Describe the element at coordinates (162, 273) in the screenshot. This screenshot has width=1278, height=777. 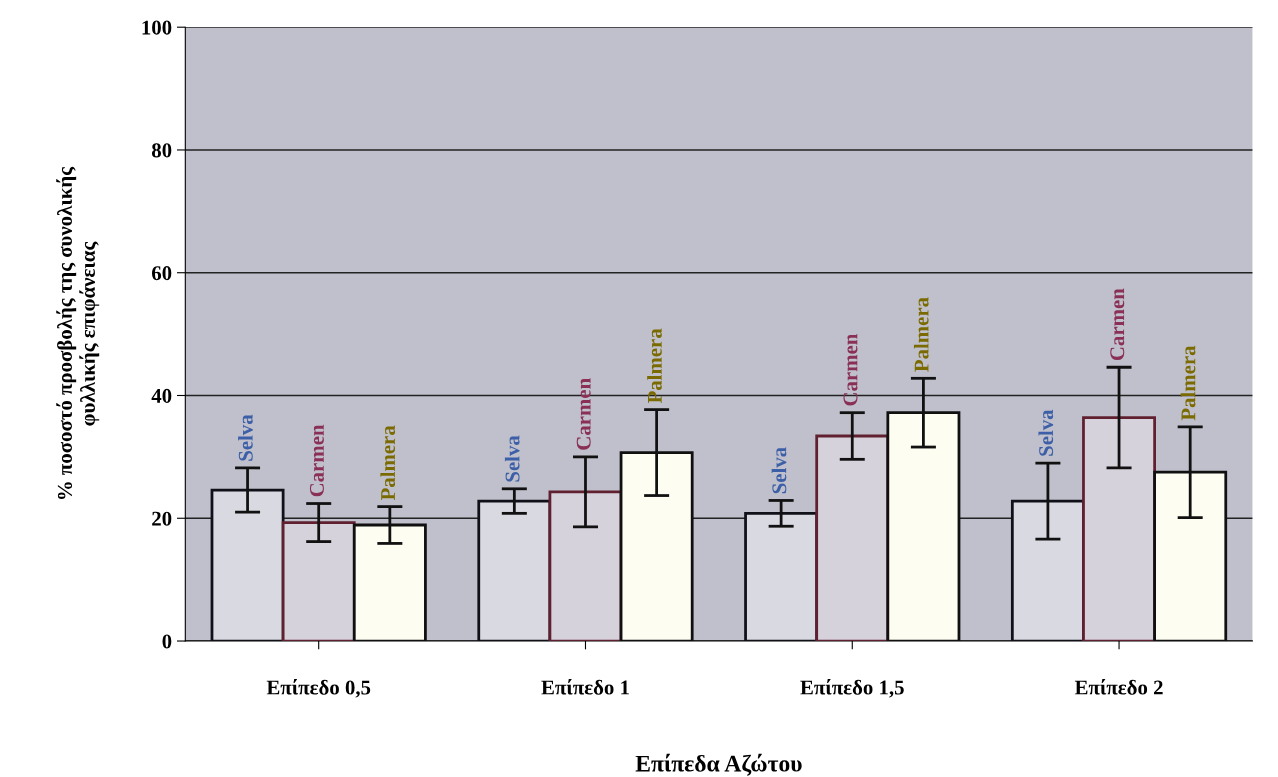
I see `y-tick-label: 60` at that location.